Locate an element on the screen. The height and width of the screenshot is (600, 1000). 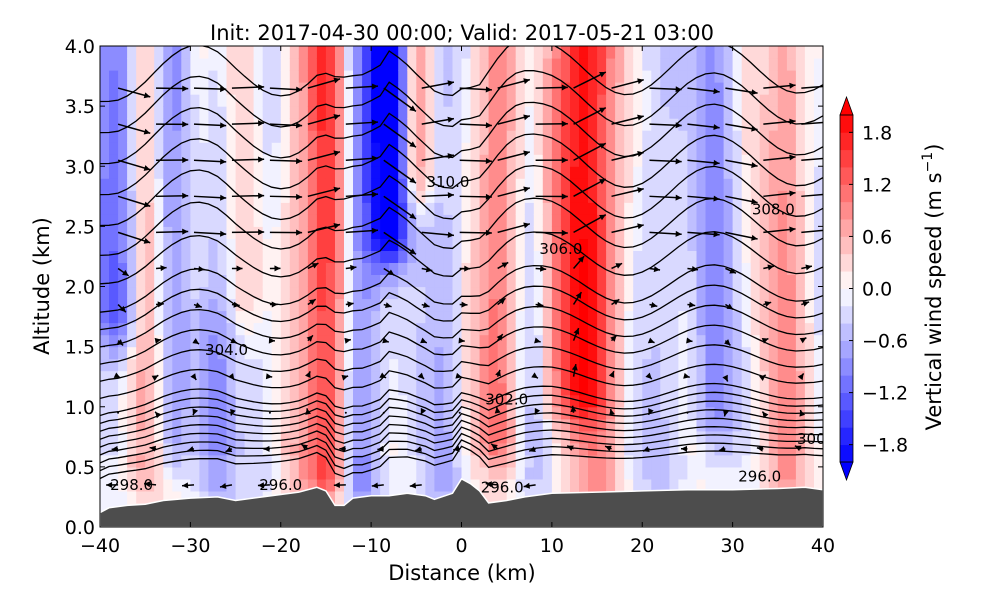
y-tick-label: 3.5 is located at coordinates (80, 107).